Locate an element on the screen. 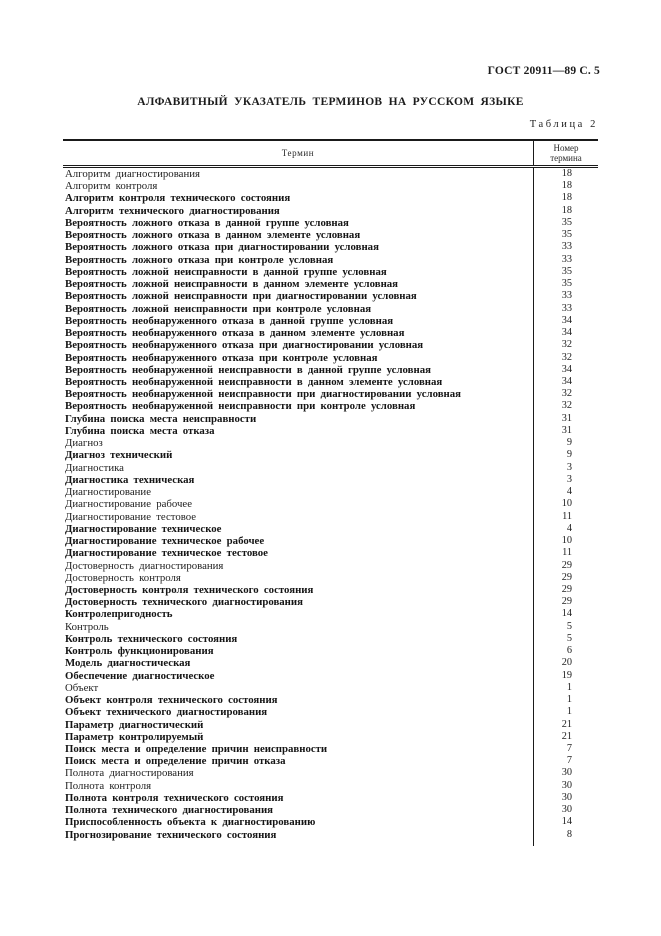  table-row: Диагноз 9 is located at coordinates (330, 443).